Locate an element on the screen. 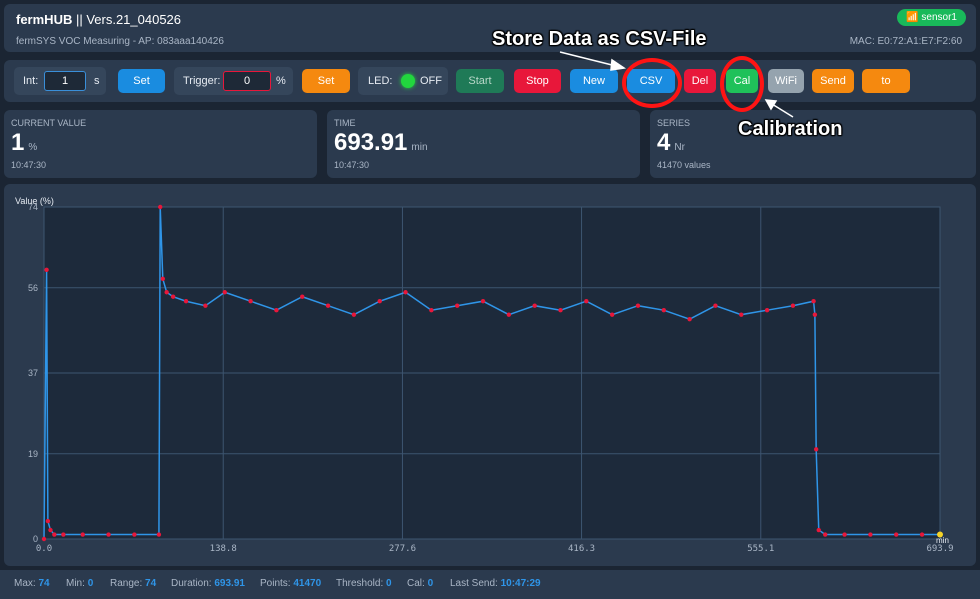 The height and width of the screenshot is (599, 980). y-tick-label: 56 is located at coordinates (33, 288).